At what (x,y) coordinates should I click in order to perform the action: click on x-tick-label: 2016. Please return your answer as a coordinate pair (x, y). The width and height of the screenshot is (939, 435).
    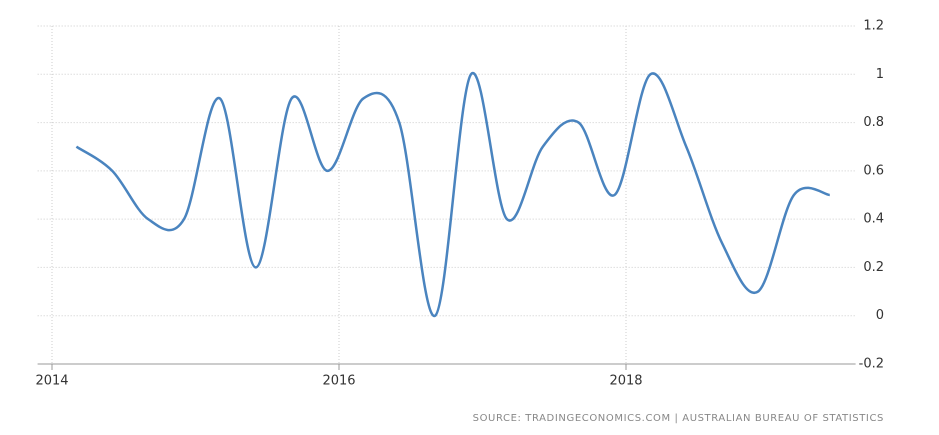
    Looking at the image, I should click on (338, 381).